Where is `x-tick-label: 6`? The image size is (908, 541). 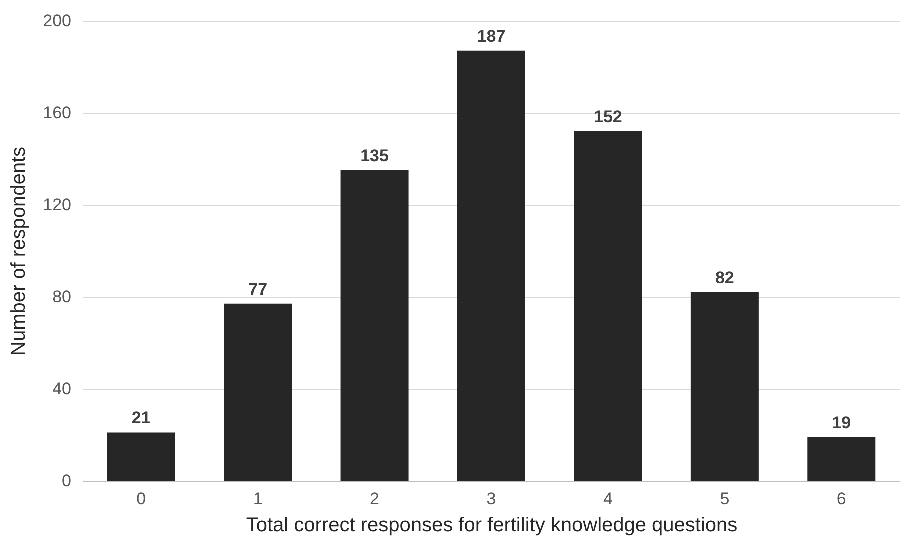 x-tick-label: 6 is located at coordinates (841, 499).